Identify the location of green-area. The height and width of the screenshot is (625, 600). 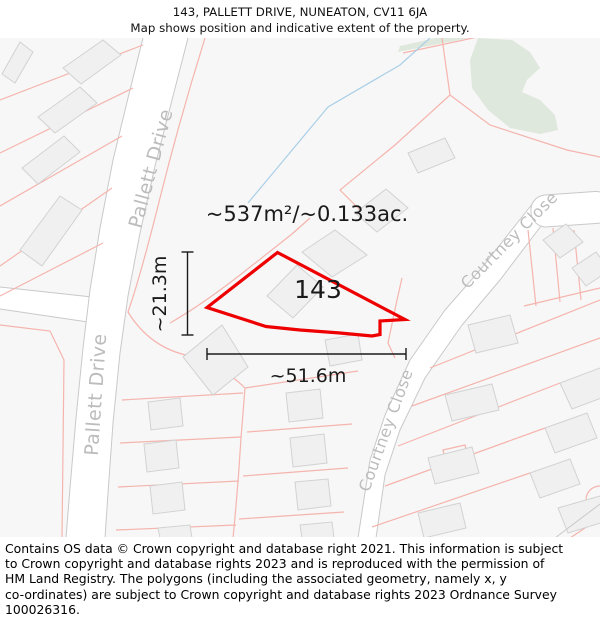
(514, 86).